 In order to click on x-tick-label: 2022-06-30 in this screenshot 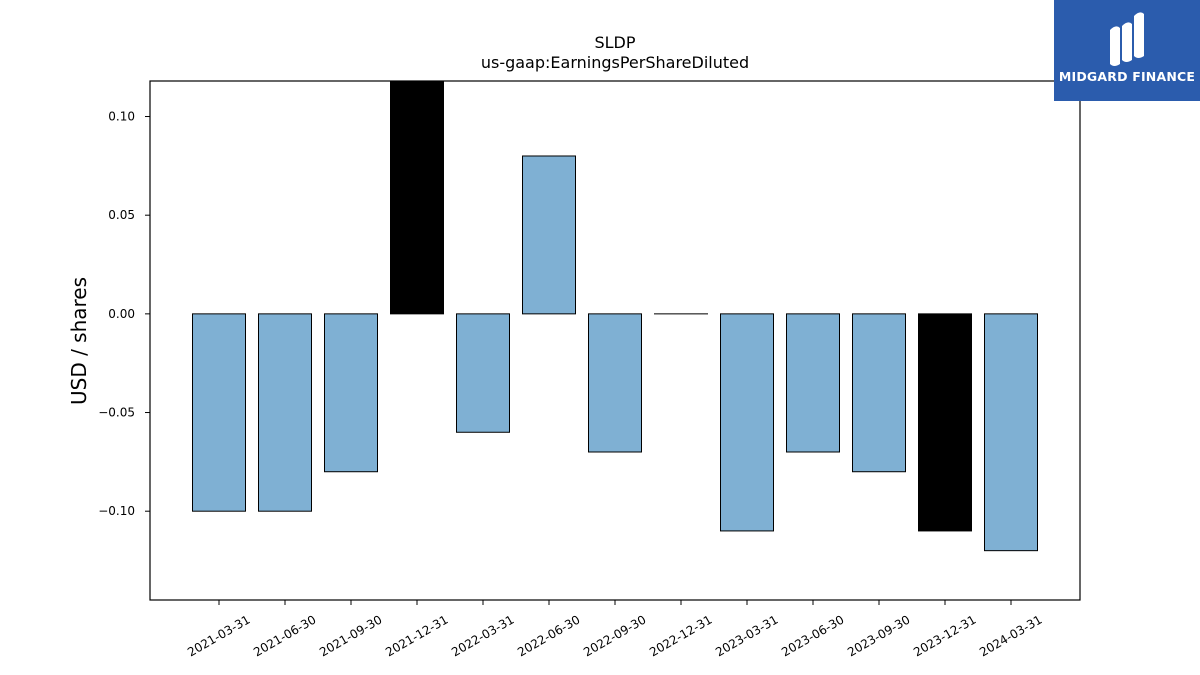, I will do `click(548, 635)`.